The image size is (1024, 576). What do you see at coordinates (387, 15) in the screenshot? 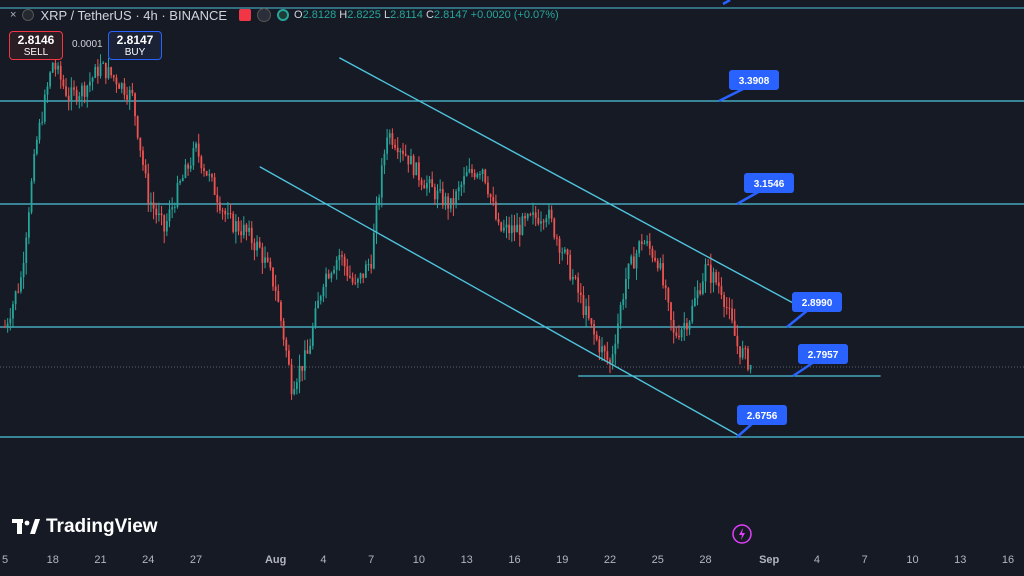
I see `low-label: L` at bounding box center [387, 15].